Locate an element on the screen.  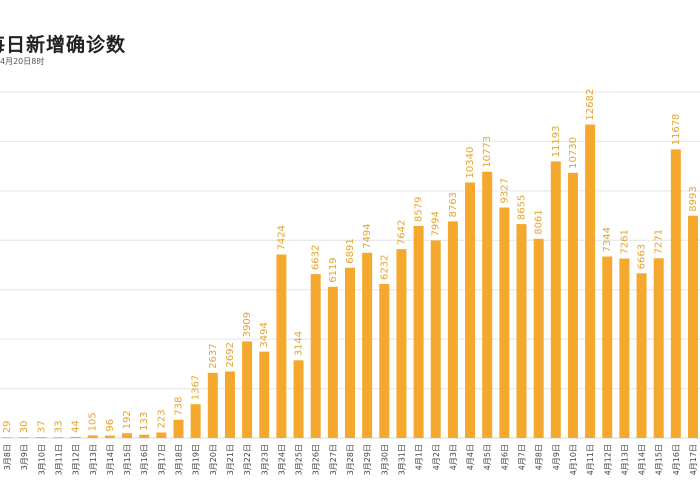
value-label: 3909 is located at coordinates (247, 324).